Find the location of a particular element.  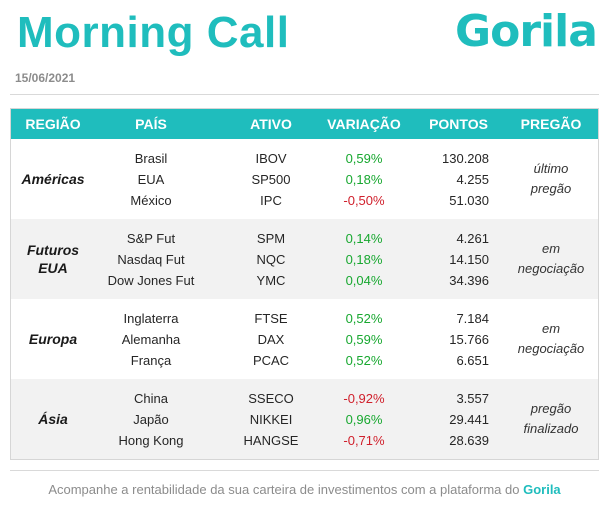

column-header-change: VARIAÇÃO is located at coordinates (364, 124).